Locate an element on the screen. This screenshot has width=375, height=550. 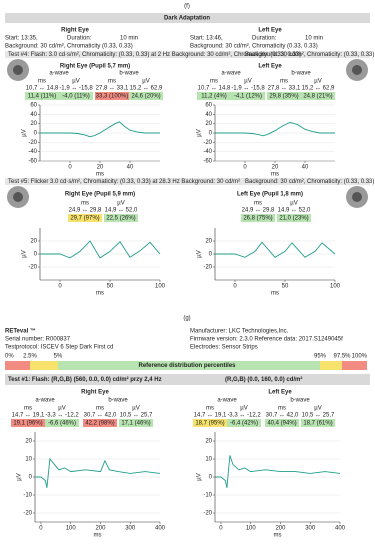
result-value: 42,2 (98%) is located at coordinates (99, 424).